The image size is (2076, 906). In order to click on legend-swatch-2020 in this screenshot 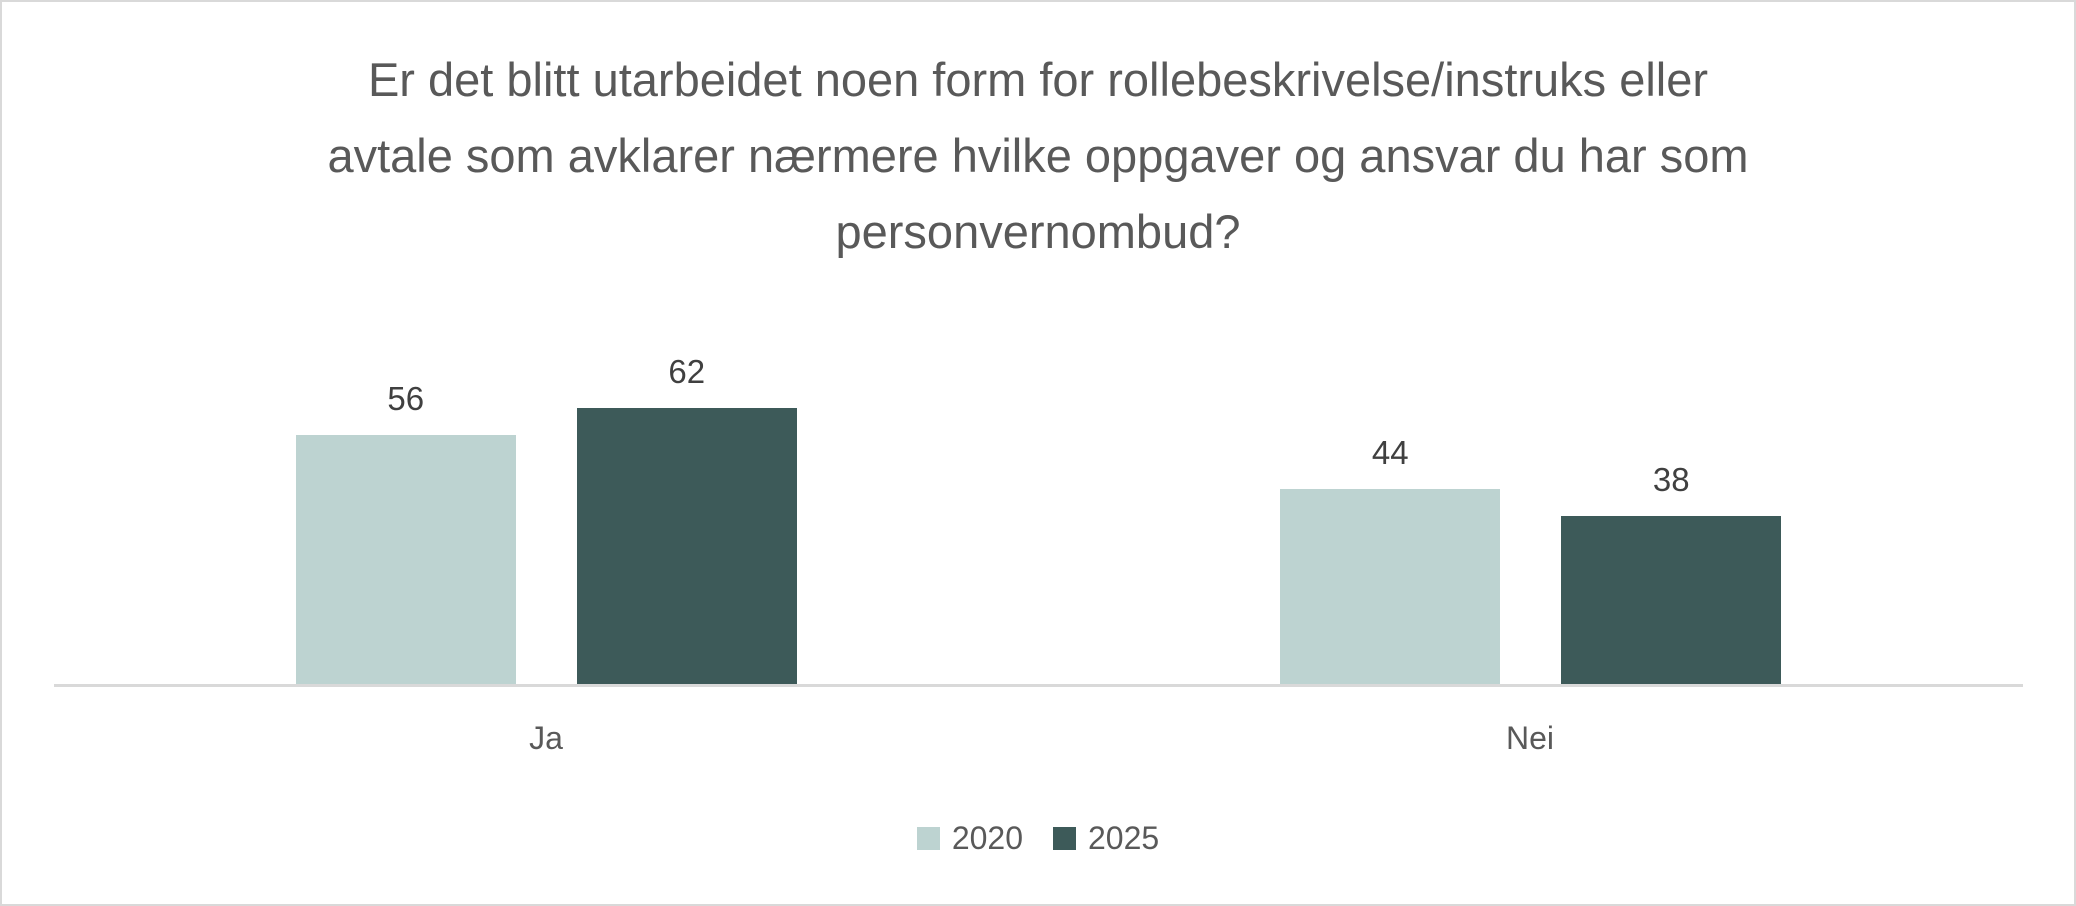, I will do `click(928, 838)`.